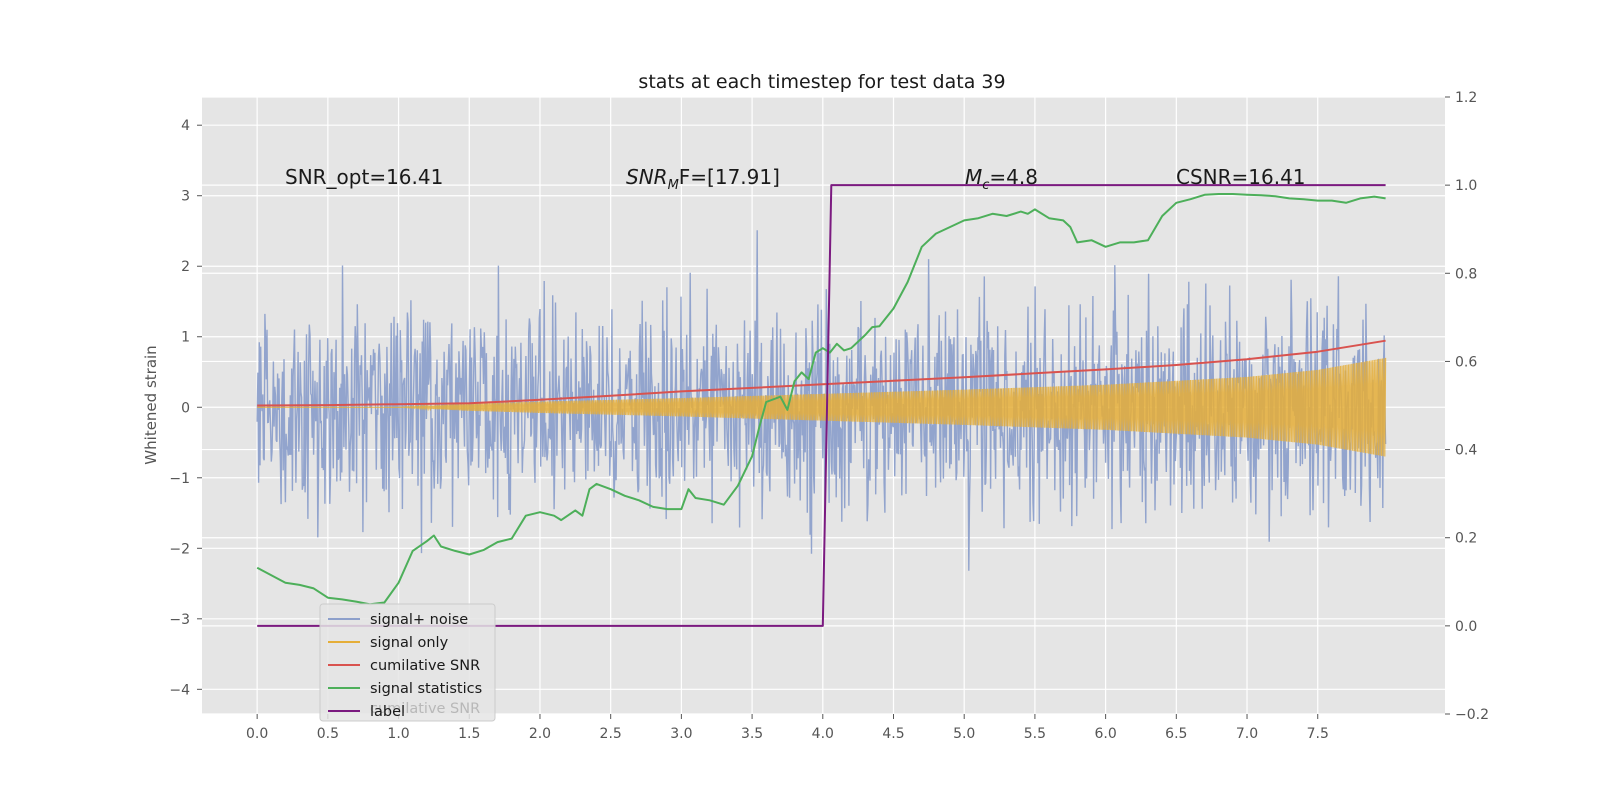  I want to click on legend-overflow-text: cumilative SNR, so click(425, 709).